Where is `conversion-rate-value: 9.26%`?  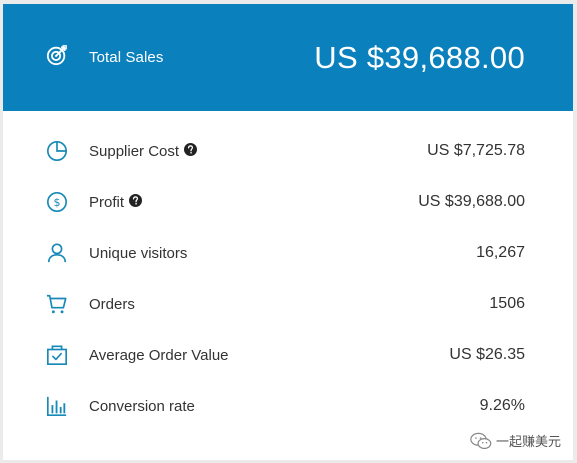 conversion-rate-value: 9.26% is located at coordinates (502, 405).